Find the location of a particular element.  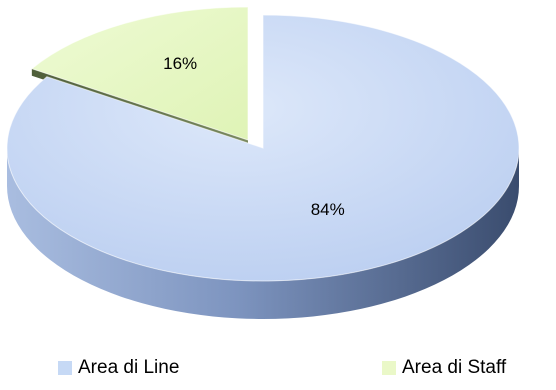

legend-label-staff: Area di Staff is located at coordinates (454, 367).